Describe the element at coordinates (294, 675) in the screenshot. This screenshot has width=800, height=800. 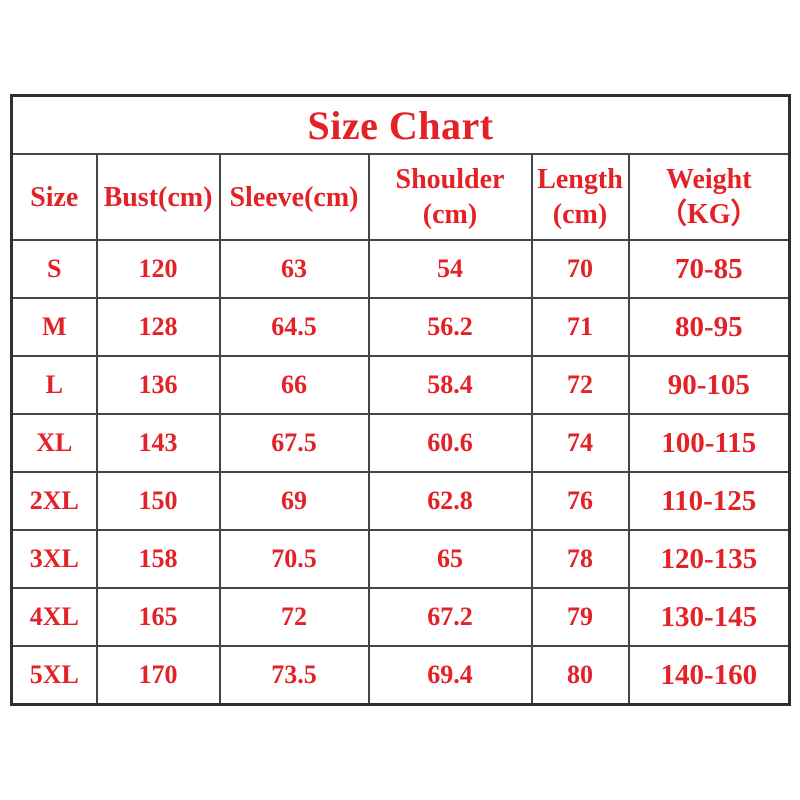
I see `cell-sleeve: 73.5` at that location.